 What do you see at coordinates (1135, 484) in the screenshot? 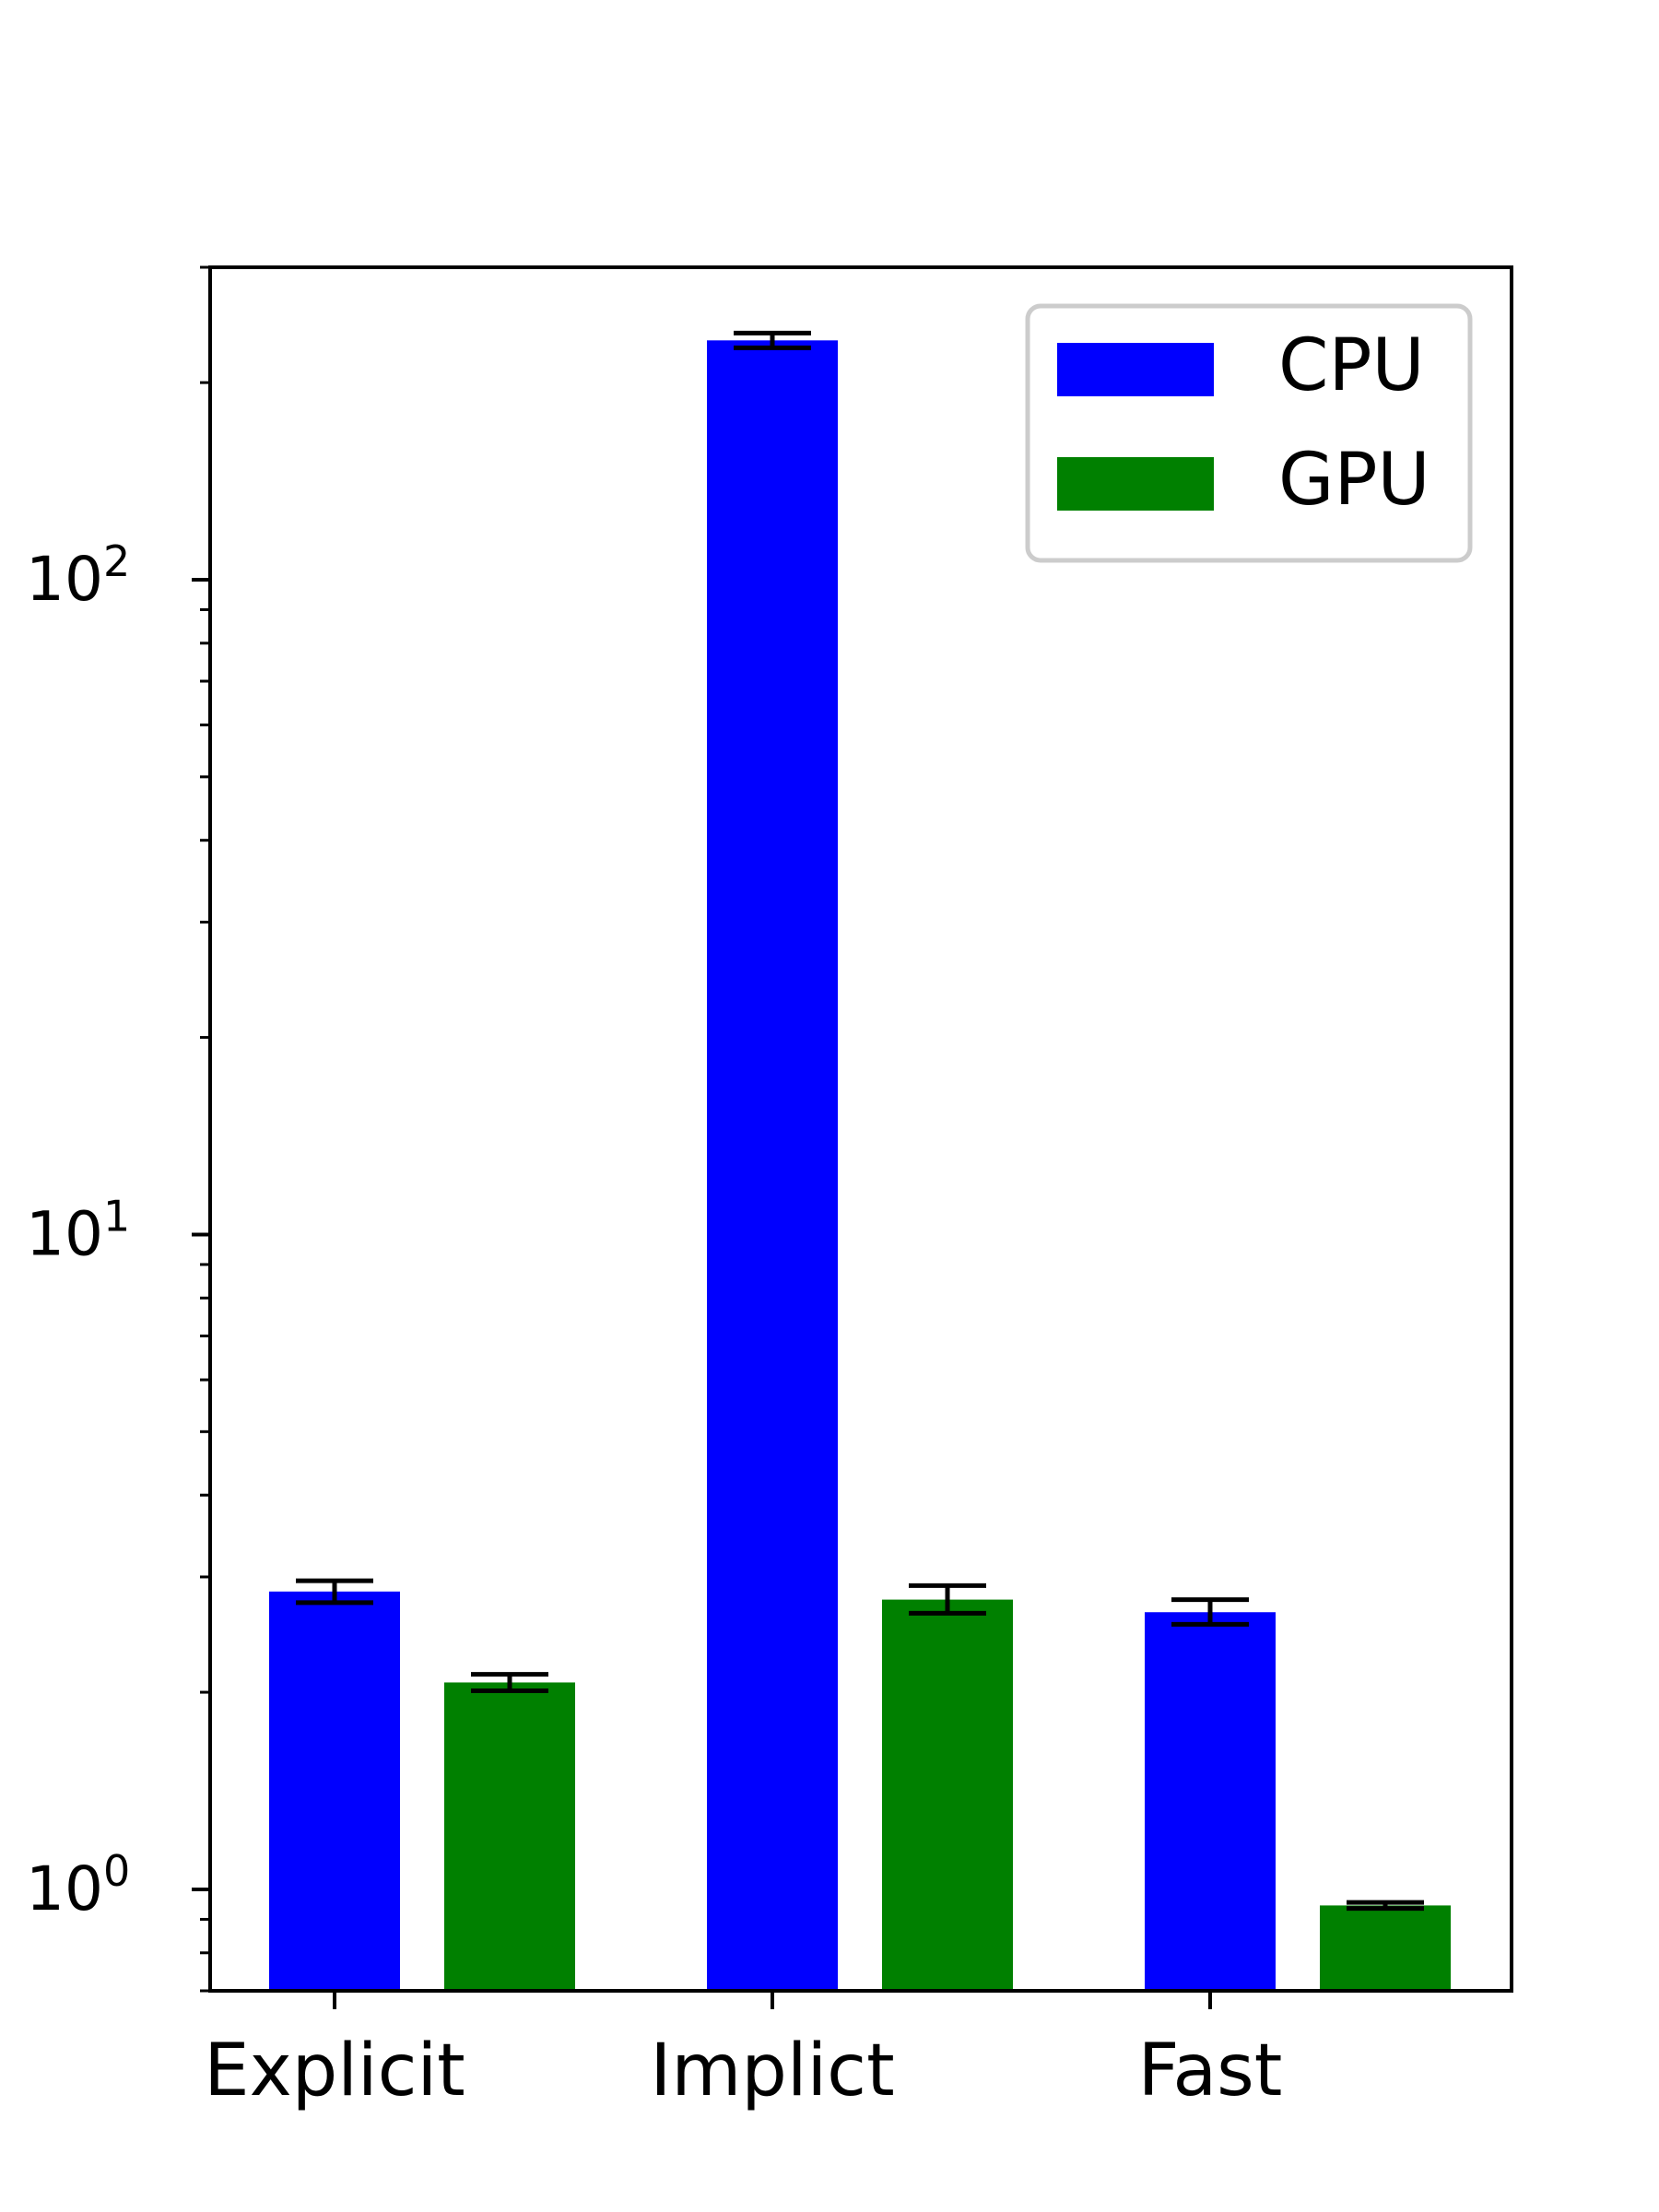
I see `legend-swatch-gpu` at bounding box center [1135, 484].